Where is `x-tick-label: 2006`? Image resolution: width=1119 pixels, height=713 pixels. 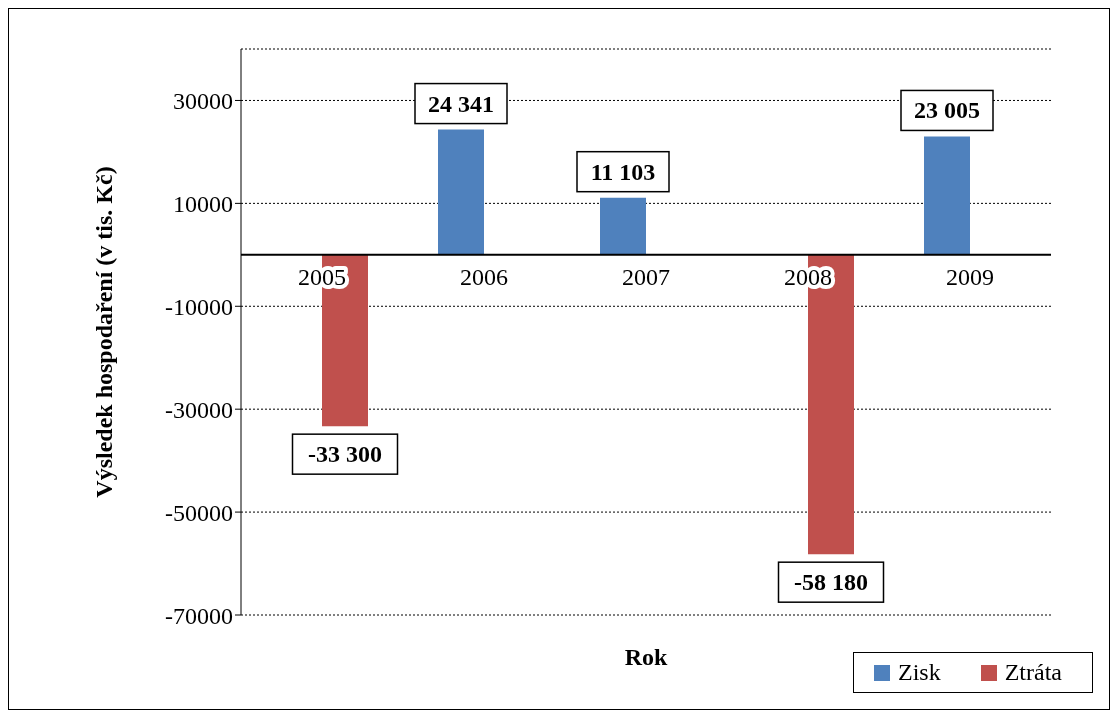 x-tick-label: 2006 is located at coordinates (484, 276).